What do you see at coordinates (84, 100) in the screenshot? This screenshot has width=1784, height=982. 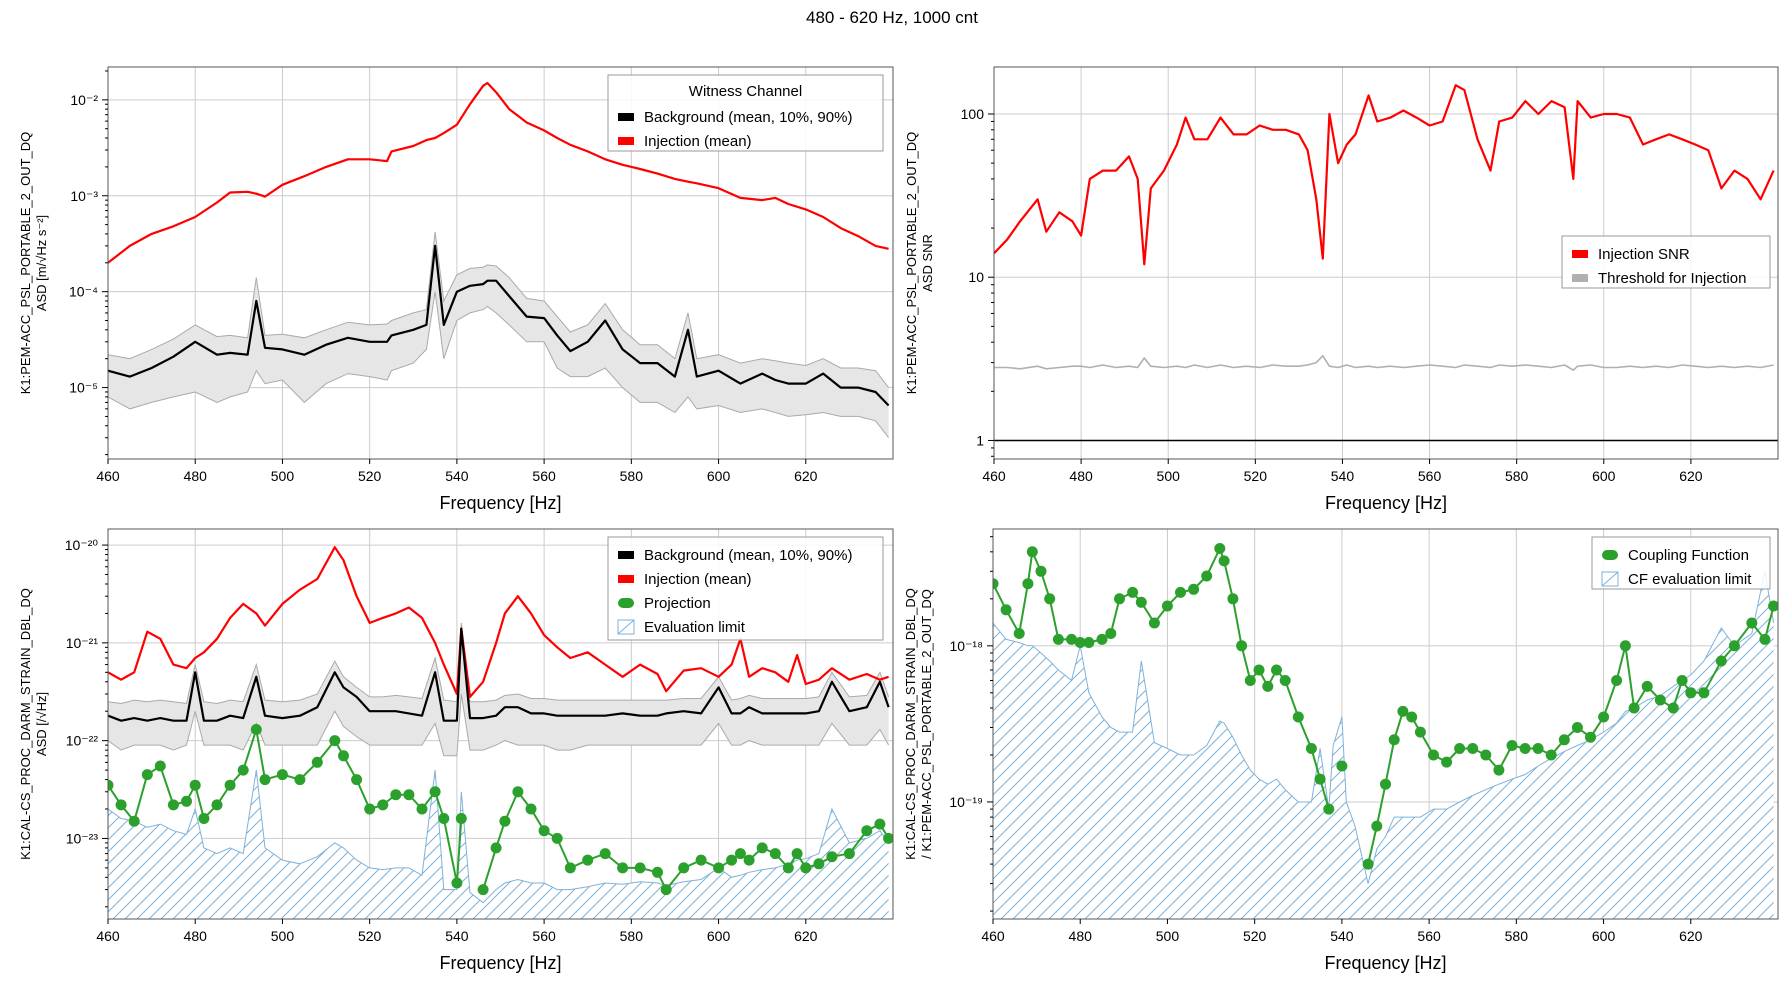 I see `y-tick-label: 10⁻²` at bounding box center [84, 100].